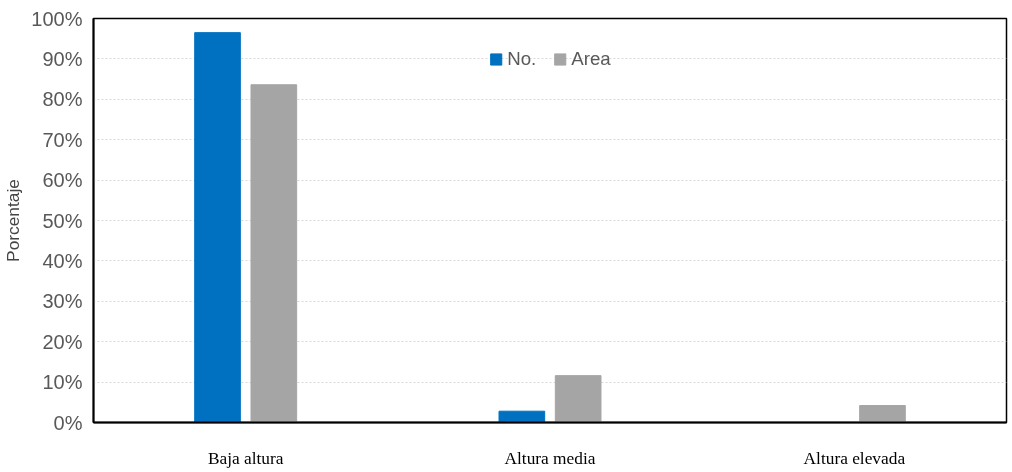 The image size is (1012, 472). Describe the element at coordinates (62, 341) in the screenshot. I see `y-tick-label: 20%` at that location.